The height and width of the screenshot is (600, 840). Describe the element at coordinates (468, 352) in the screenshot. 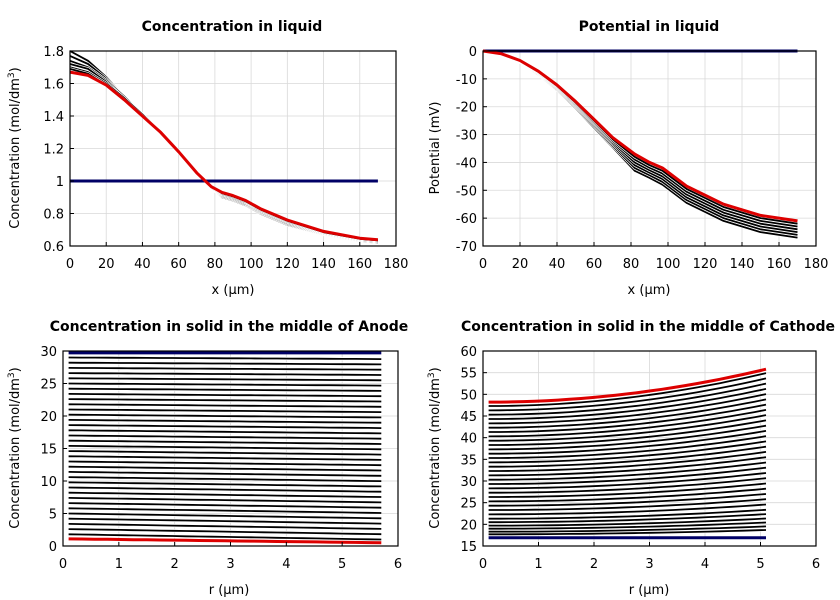

I see `y-tick-label: 60` at that location.